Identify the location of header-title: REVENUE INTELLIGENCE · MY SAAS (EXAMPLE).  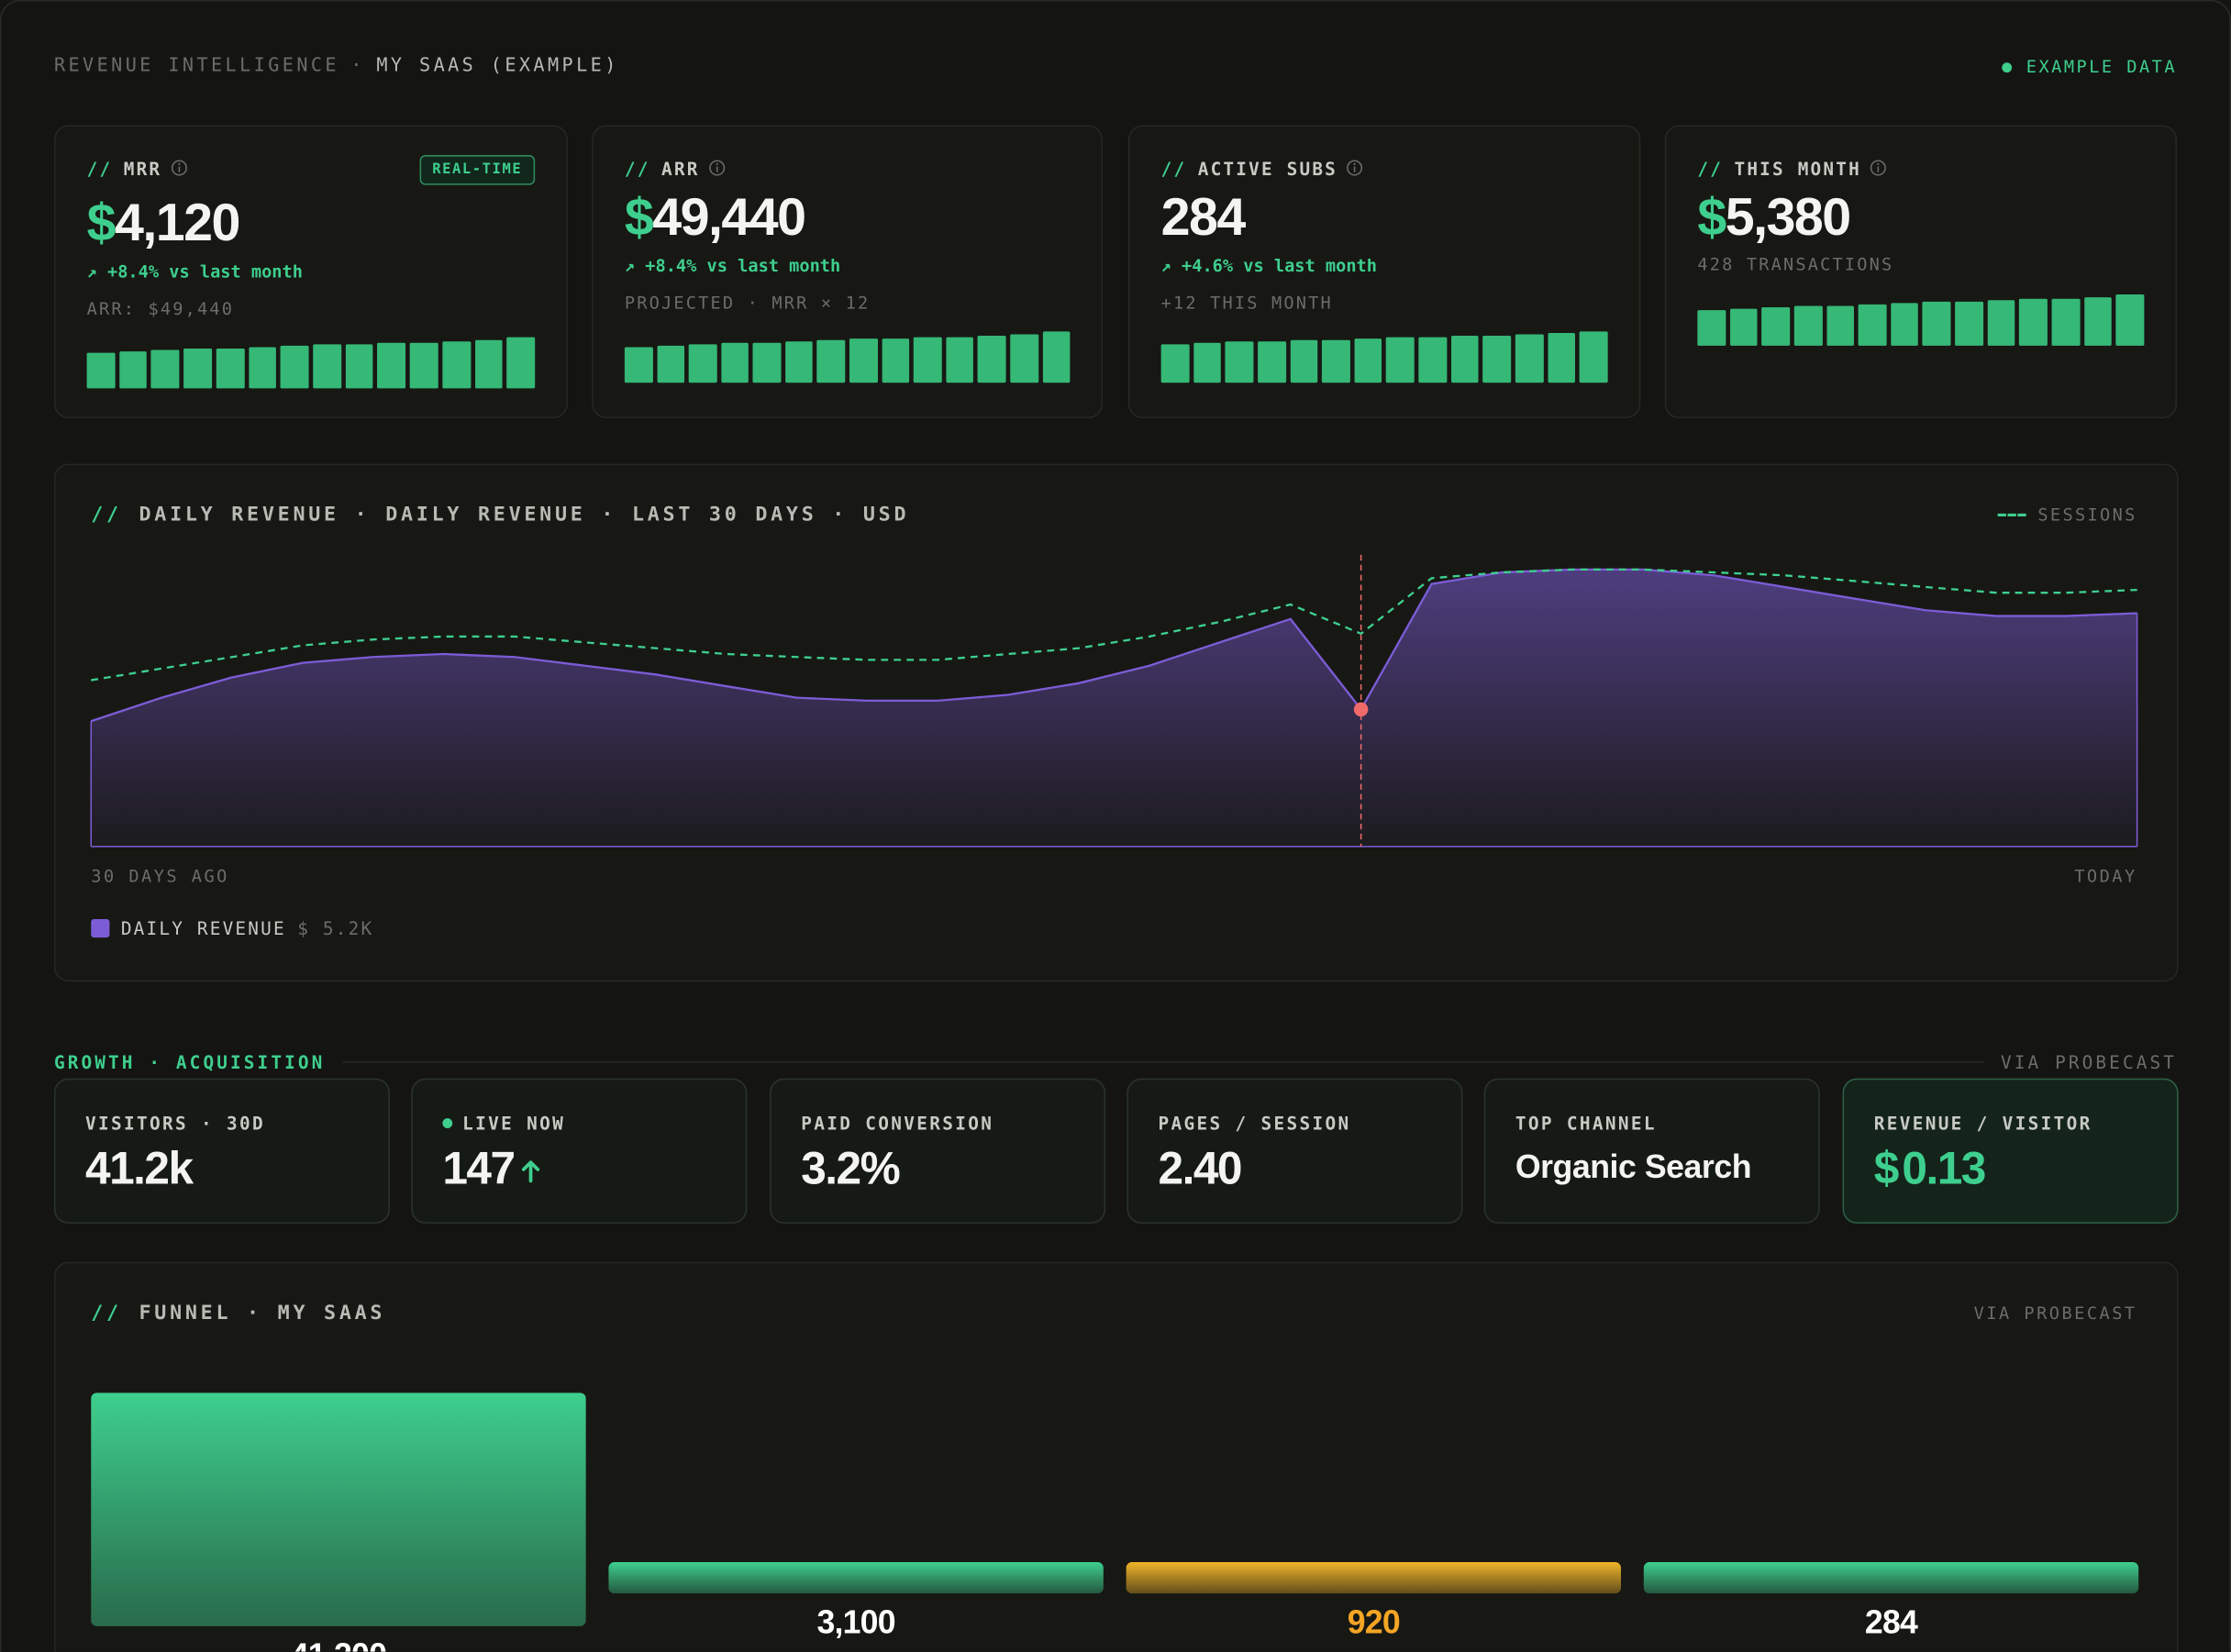
(336, 65).